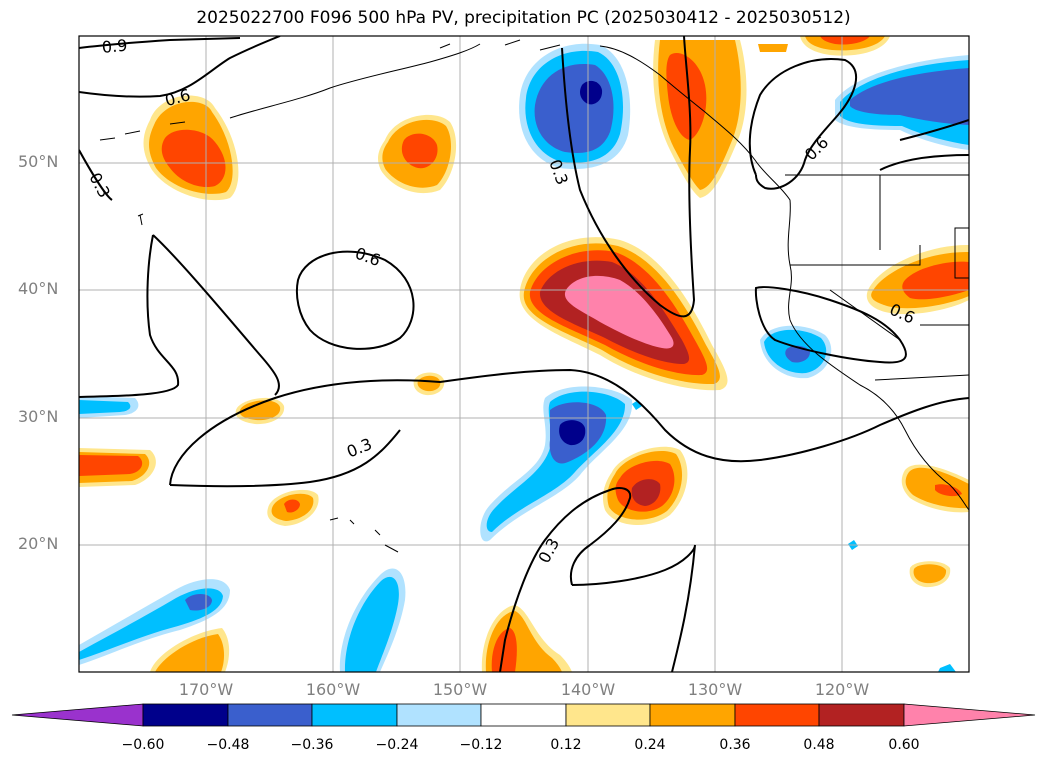 The width and height of the screenshot is (1047, 765). What do you see at coordinates (735, 745) in the screenshot?
I see `colorbar-tick: 0.36` at bounding box center [735, 745].